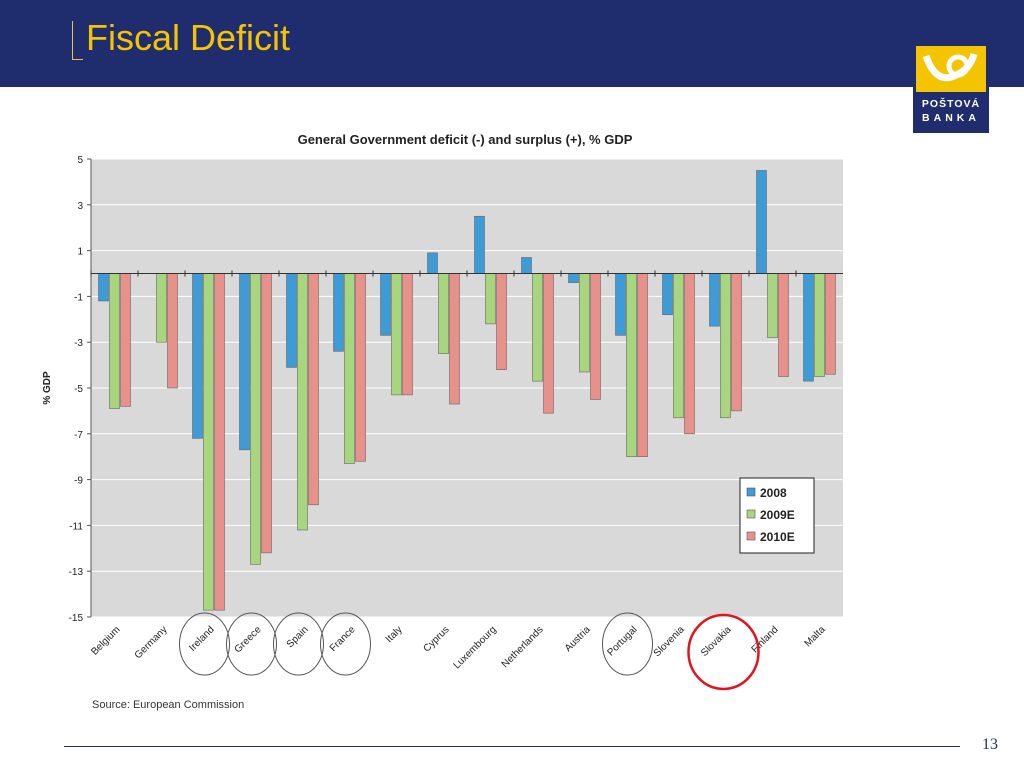 The height and width of the screenshot is (768, 1024). Describe the element at coordinates (578, 639) in the screenshot. I see `x-tick-label: Austria` at that location.